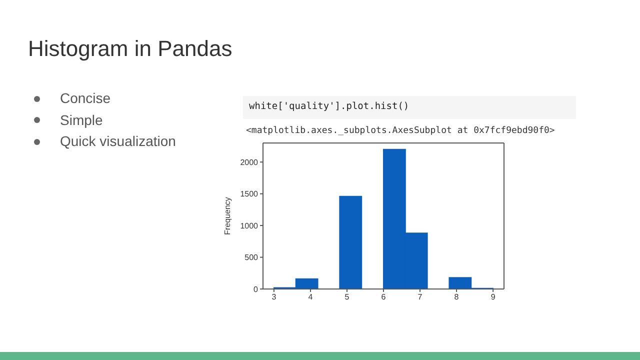 The height and width of the screenshot is (360, 640). Describe the element at coordinates (256, 289) in the screenshot. I see `y-tick-label: 0` at that location.